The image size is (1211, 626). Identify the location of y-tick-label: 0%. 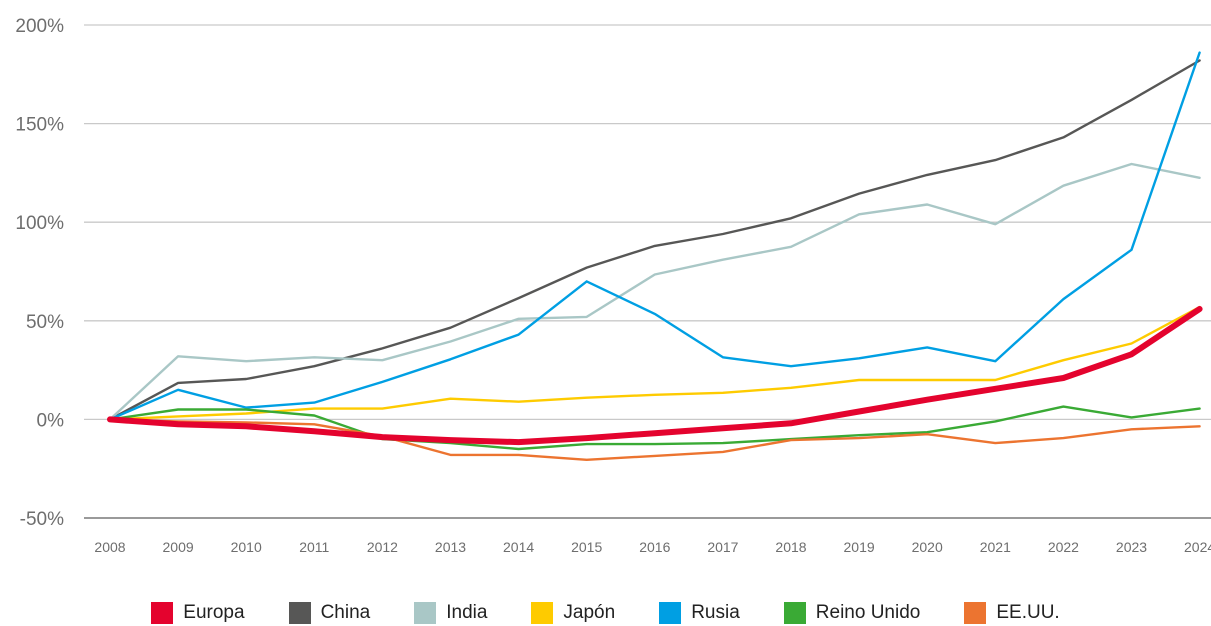
(51, 420).